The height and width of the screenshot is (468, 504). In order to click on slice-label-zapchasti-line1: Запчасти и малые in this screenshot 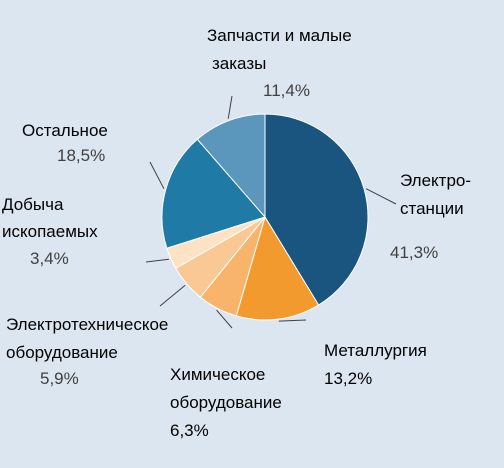, I will do `click(279, 35)`.